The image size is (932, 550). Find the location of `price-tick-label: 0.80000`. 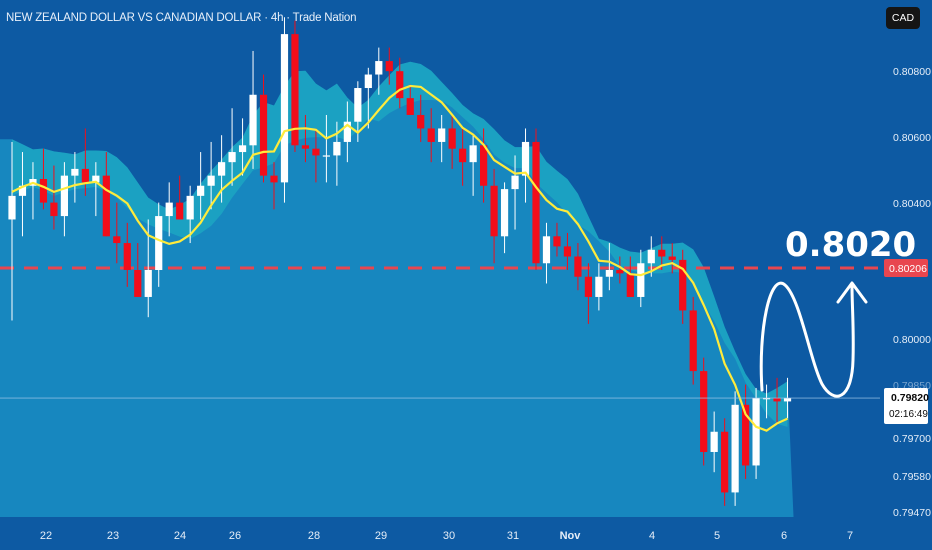

price-tick-label: 0.80000 is located at coordinates (912, 340).